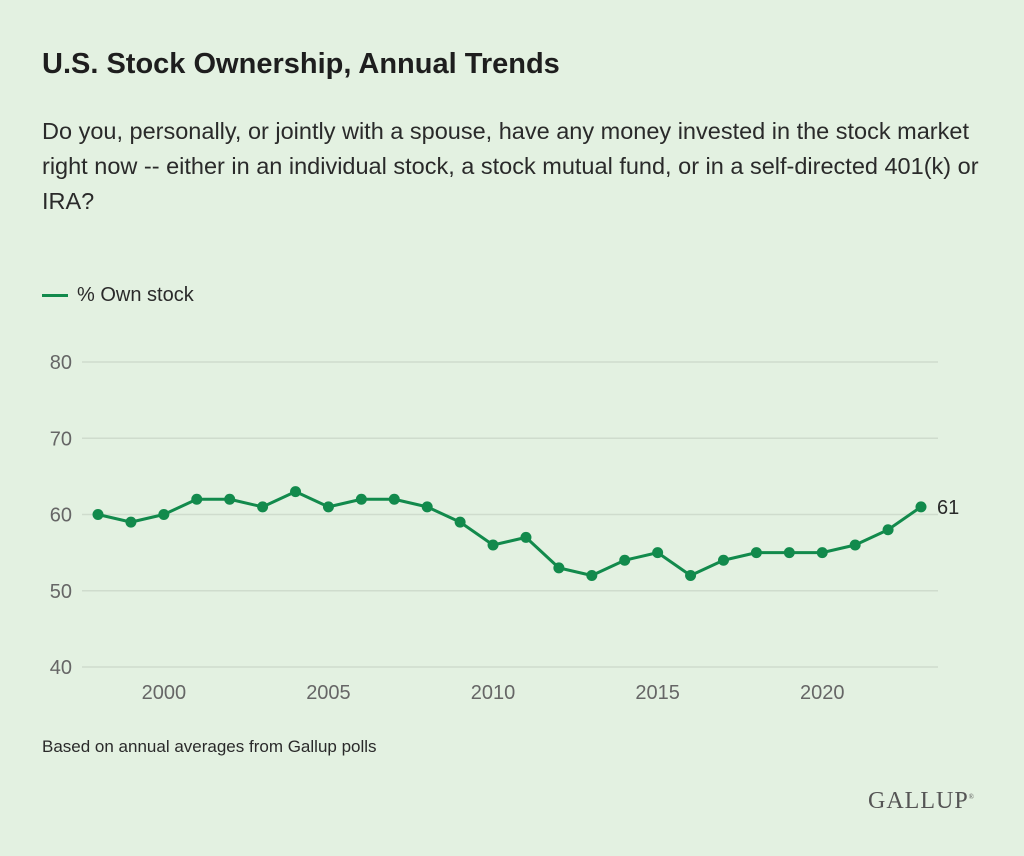 This screenshot has width=1024, height=856. What do you see at coordinates (61, 439) in the screenshot?
I see `y-tick-label: 70` at bounding box center [61, 439].